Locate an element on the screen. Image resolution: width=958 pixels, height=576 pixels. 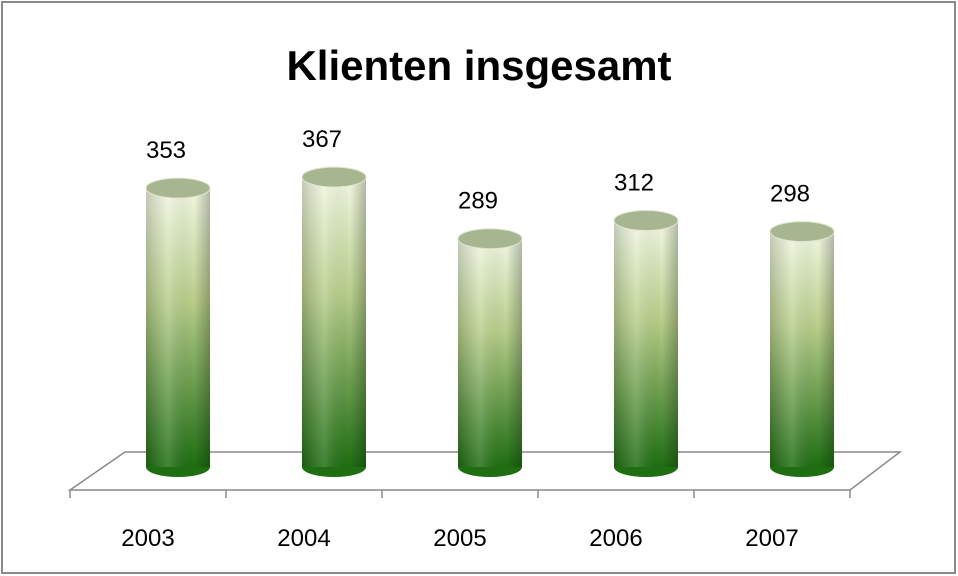
value-label: 367 is located at coordinates (322, 139).